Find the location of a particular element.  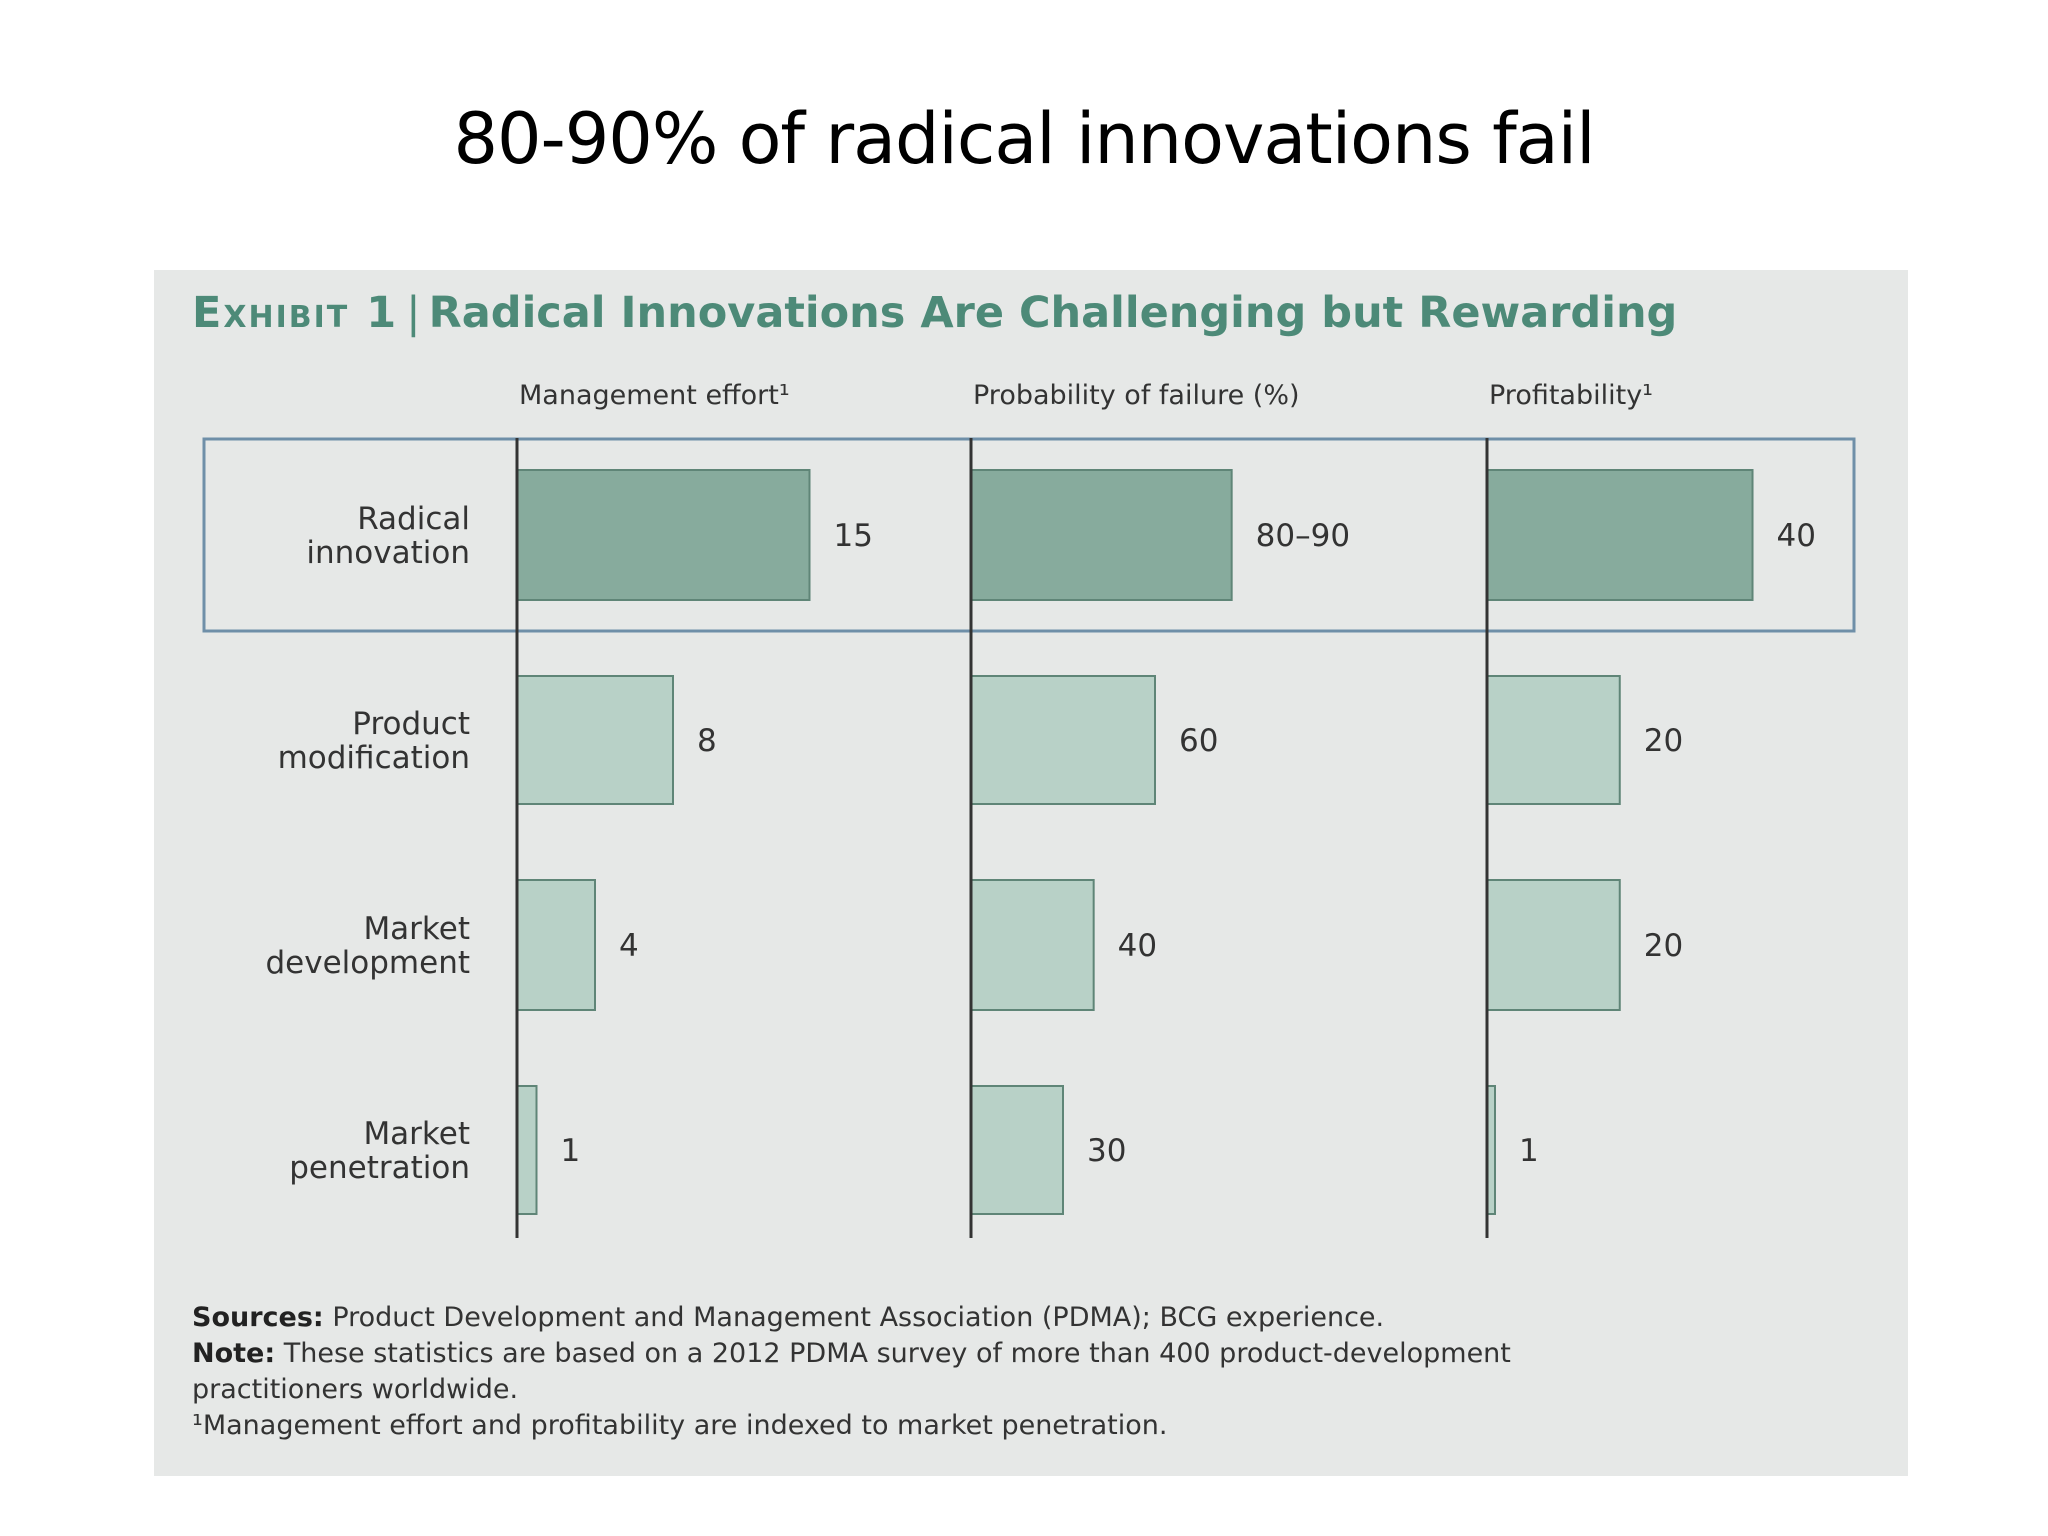

slide-title: 80-90% of radical innovations fail is located at coordinates (1024, 139).